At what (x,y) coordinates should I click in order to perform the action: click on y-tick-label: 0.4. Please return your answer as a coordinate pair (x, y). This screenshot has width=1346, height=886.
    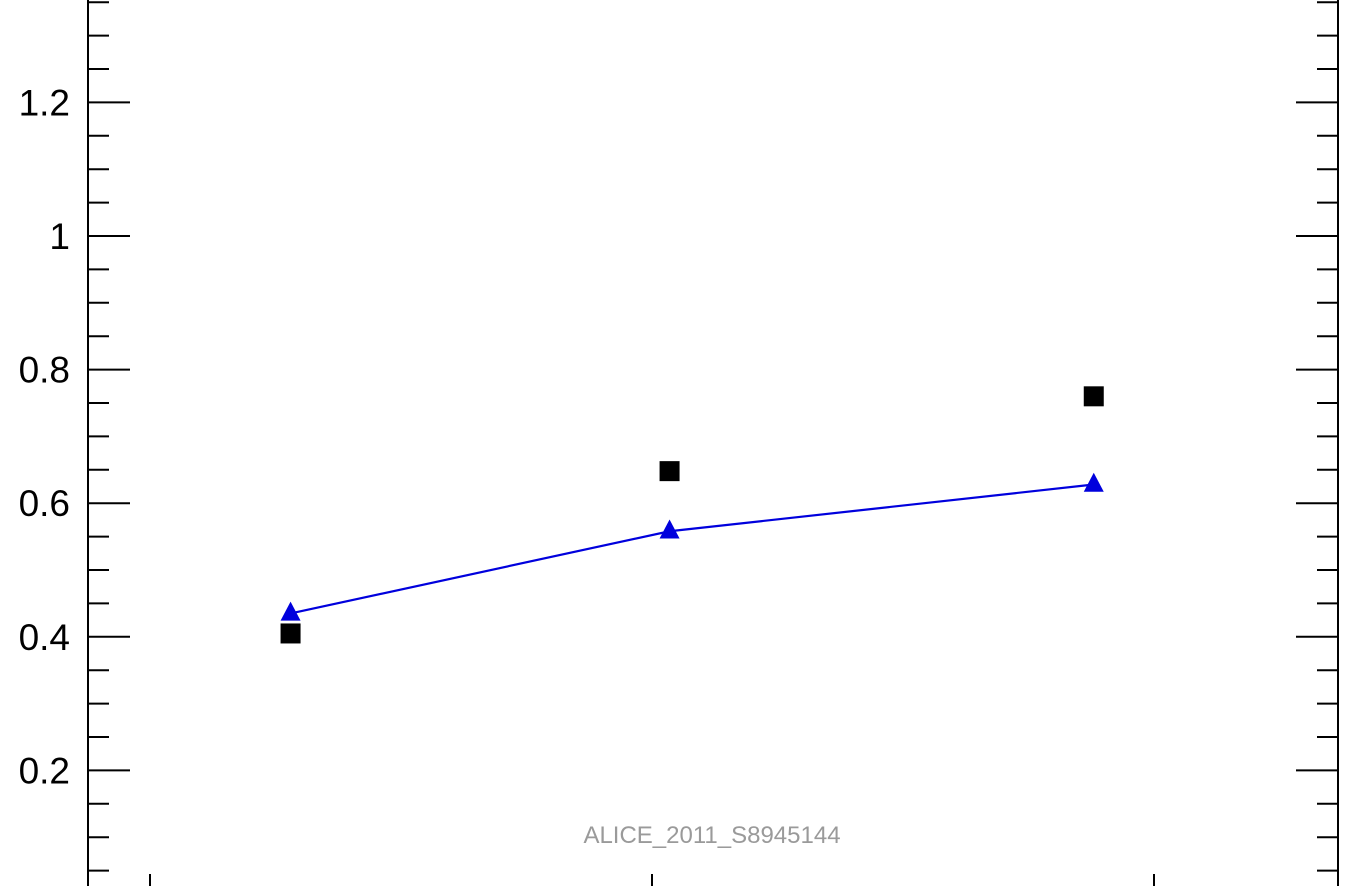
    Looking at the image, I should click on (44, 637).